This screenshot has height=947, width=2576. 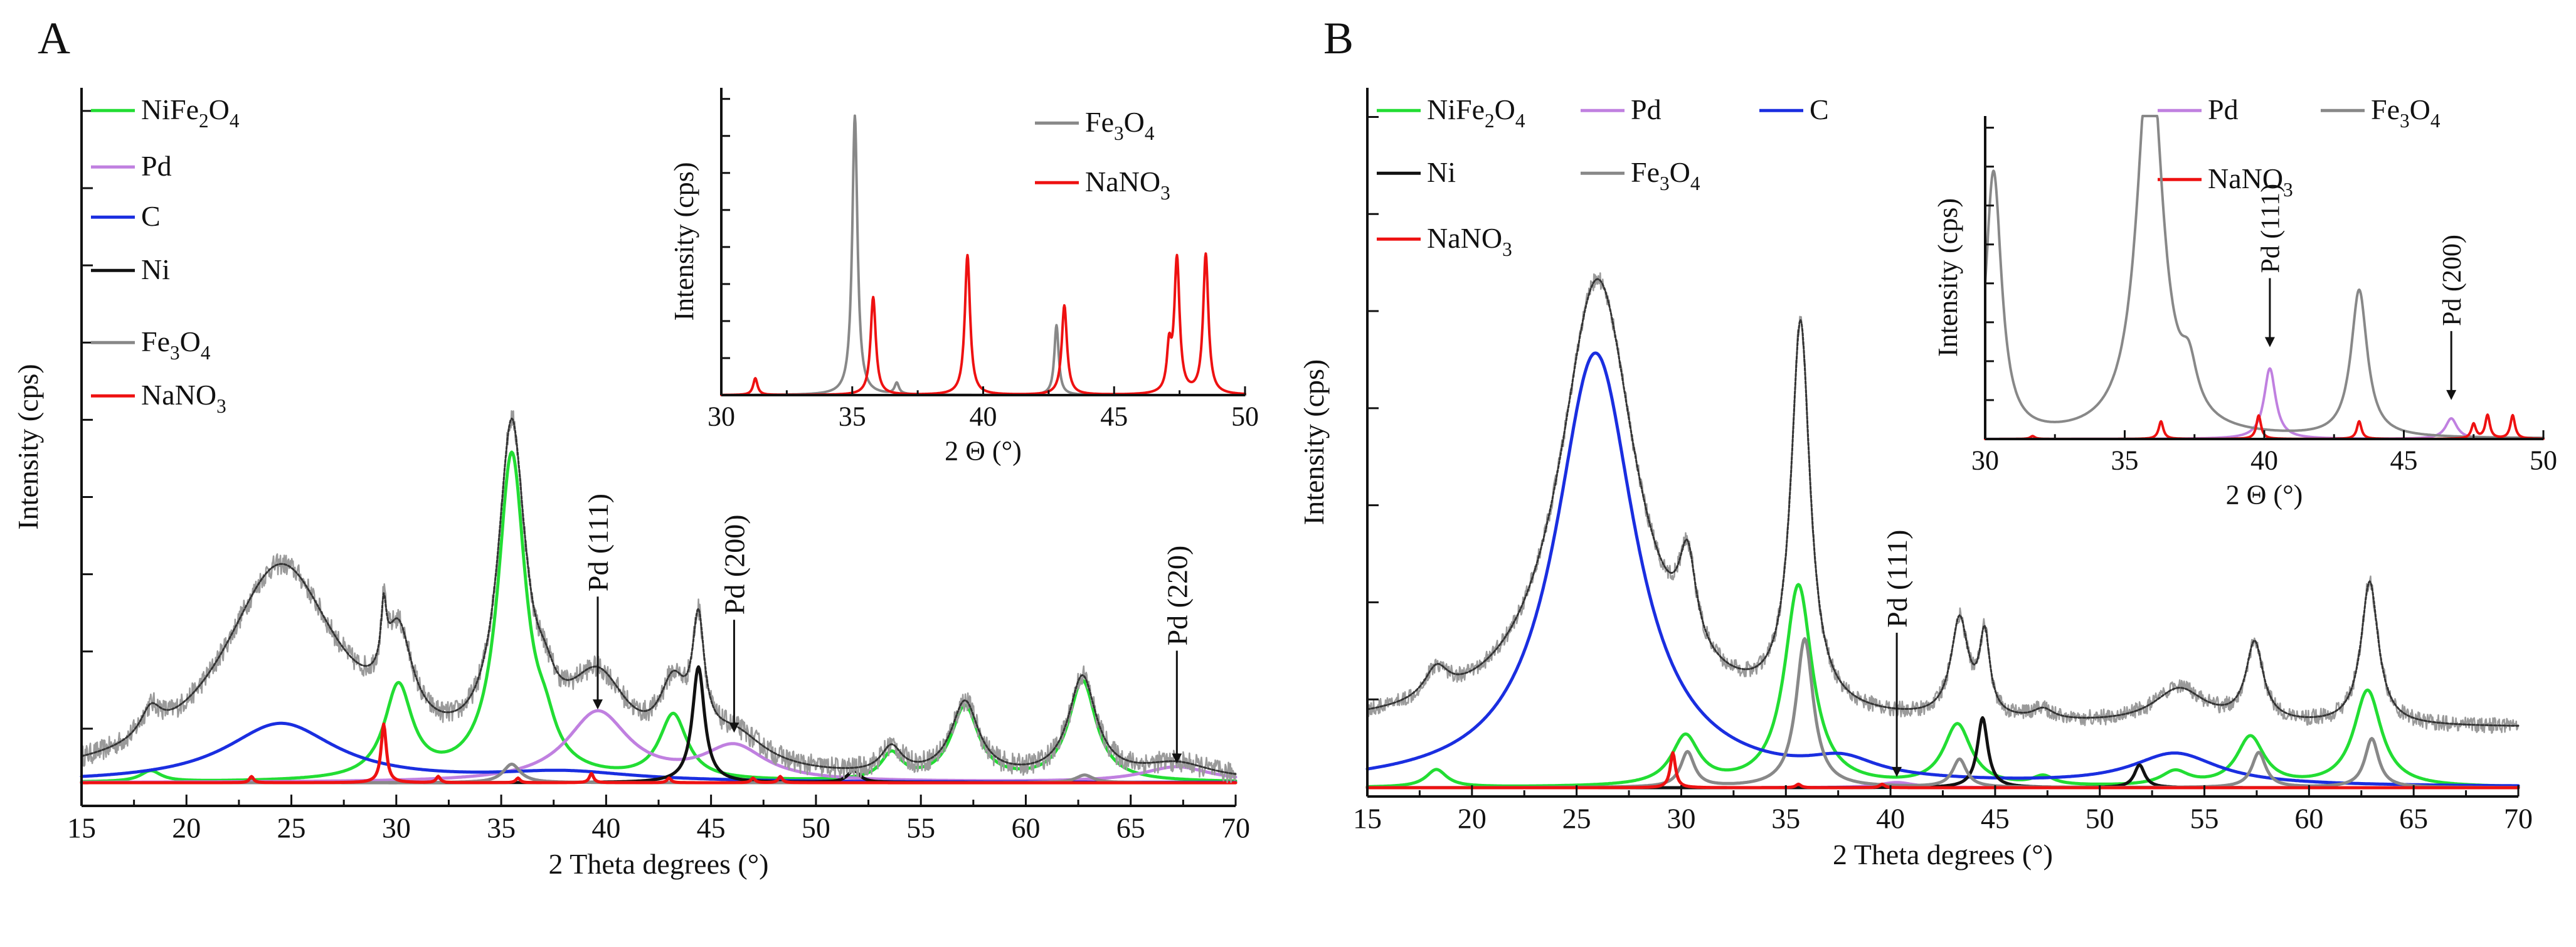 What do you see at coordinates (54, 38) in the screenshot?
I see `panel-a-label: A` at bounding box center [54, 38].